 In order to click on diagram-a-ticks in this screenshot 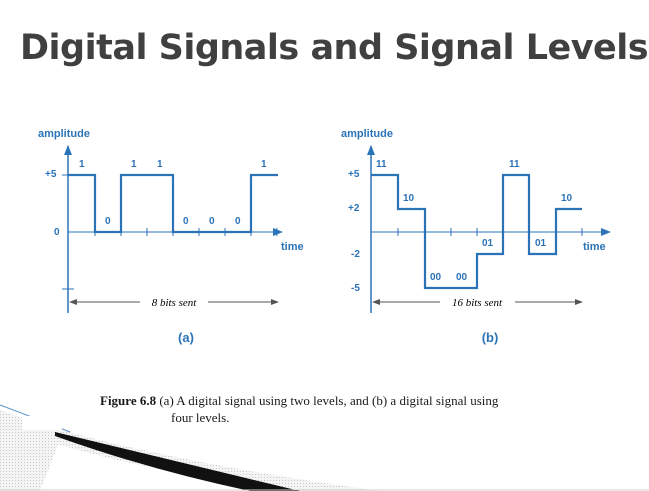, I will do `click(186, 232)`.